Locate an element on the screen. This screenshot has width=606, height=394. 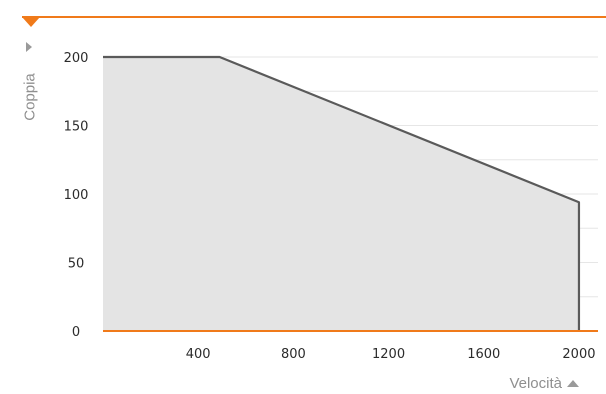
triangle-up-icon is located at coordinates (573, 383).